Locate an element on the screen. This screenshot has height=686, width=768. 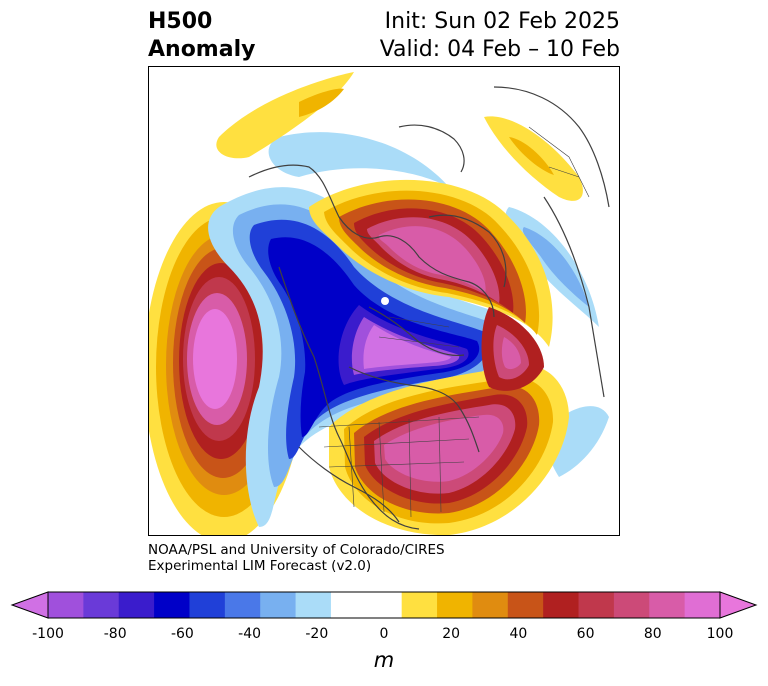
colorbar-tick-label: 100 is located at coordinates (720, 634).